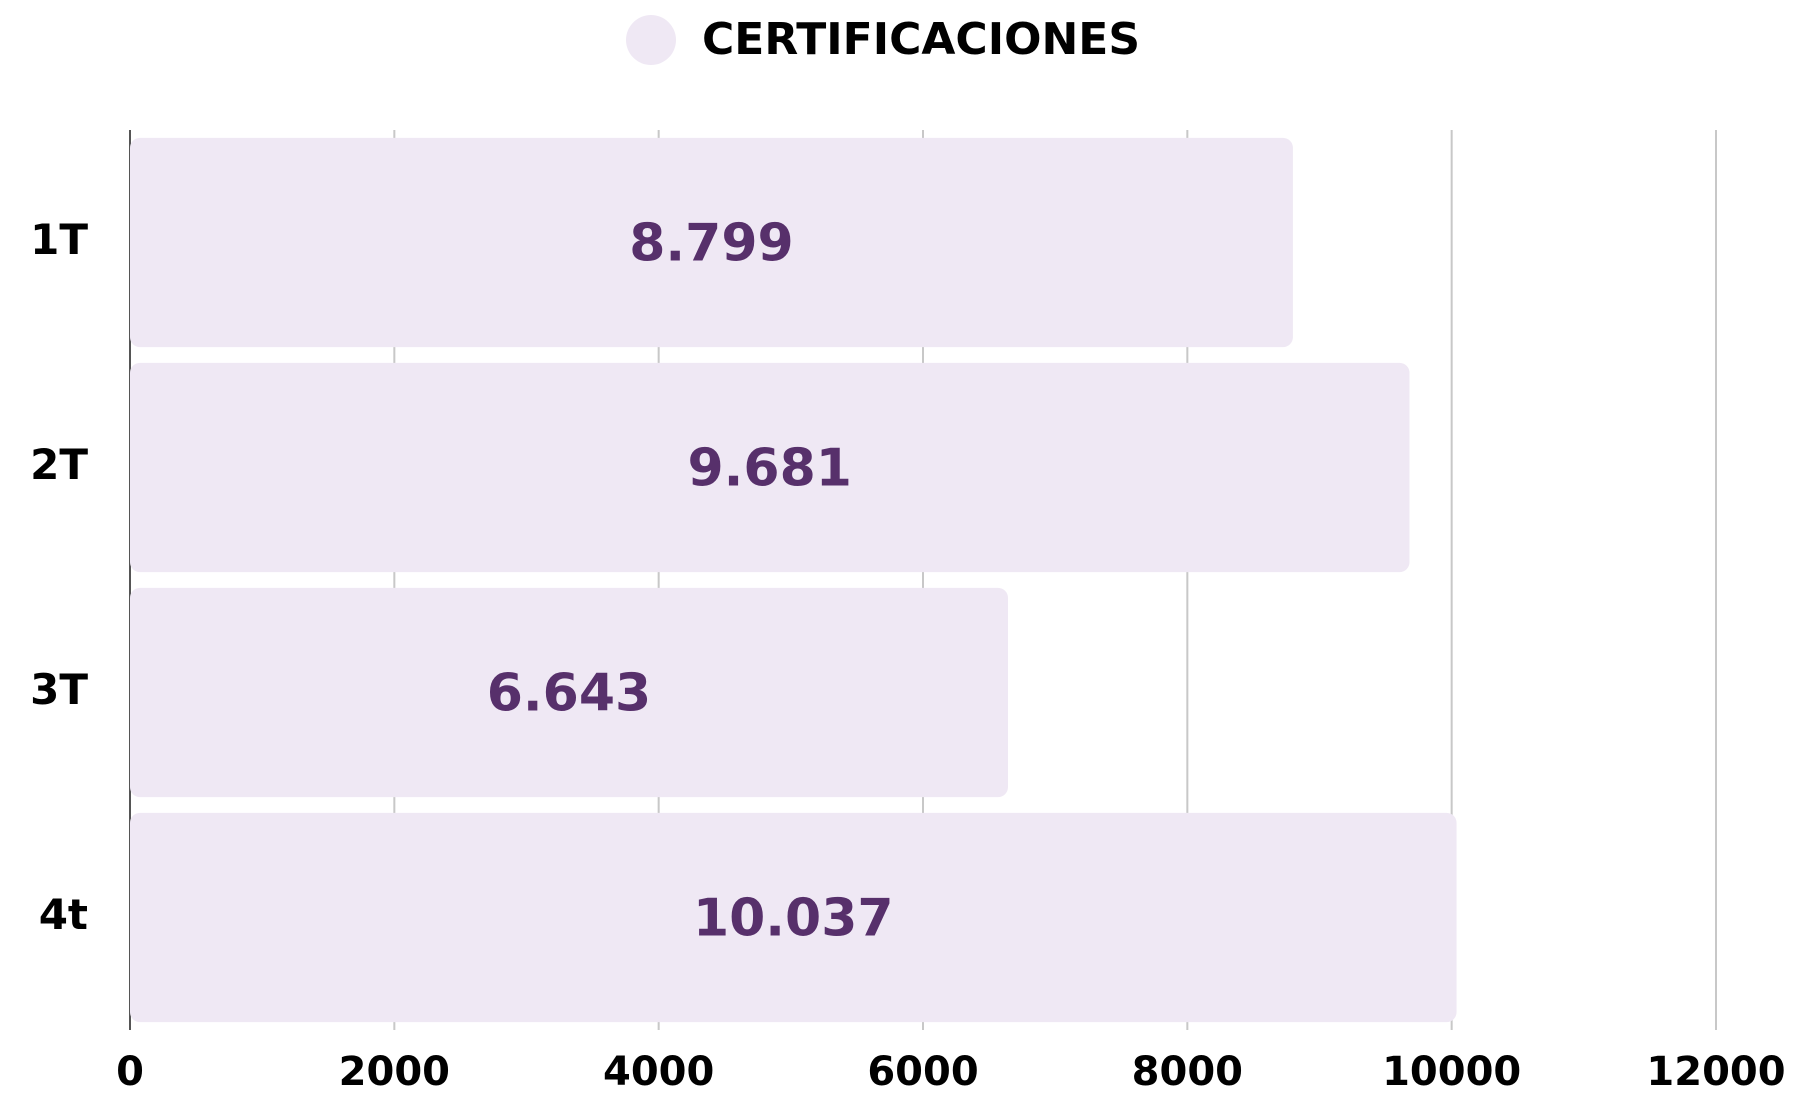 The width and height of the screenshot is (1799, 1109). I want to click on x-tick-label: 12000, so click(1715, 1072).